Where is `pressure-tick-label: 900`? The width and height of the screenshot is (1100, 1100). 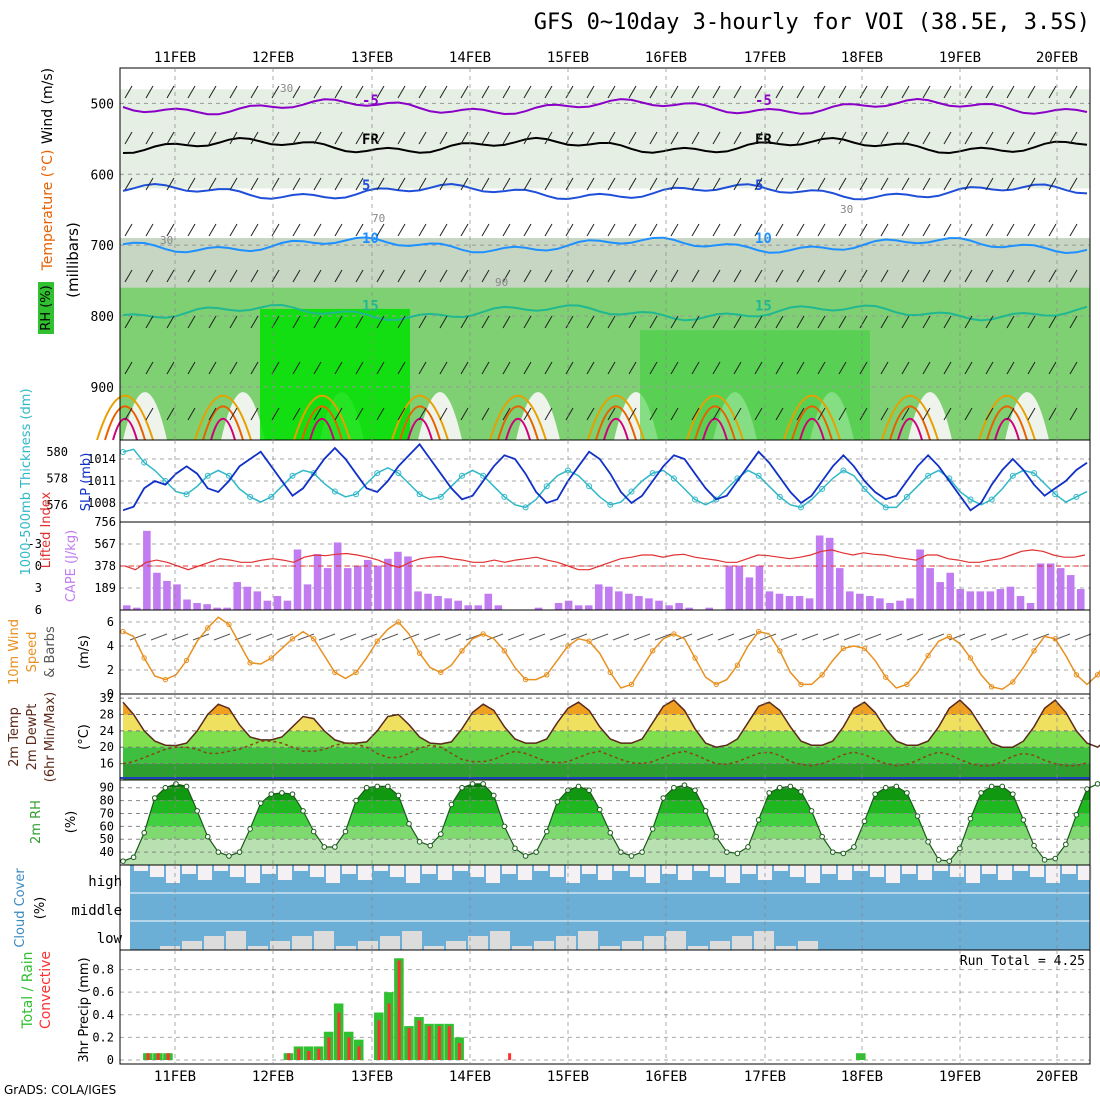 pressure-tick-label: 900 is located at coordinates (102, 388).